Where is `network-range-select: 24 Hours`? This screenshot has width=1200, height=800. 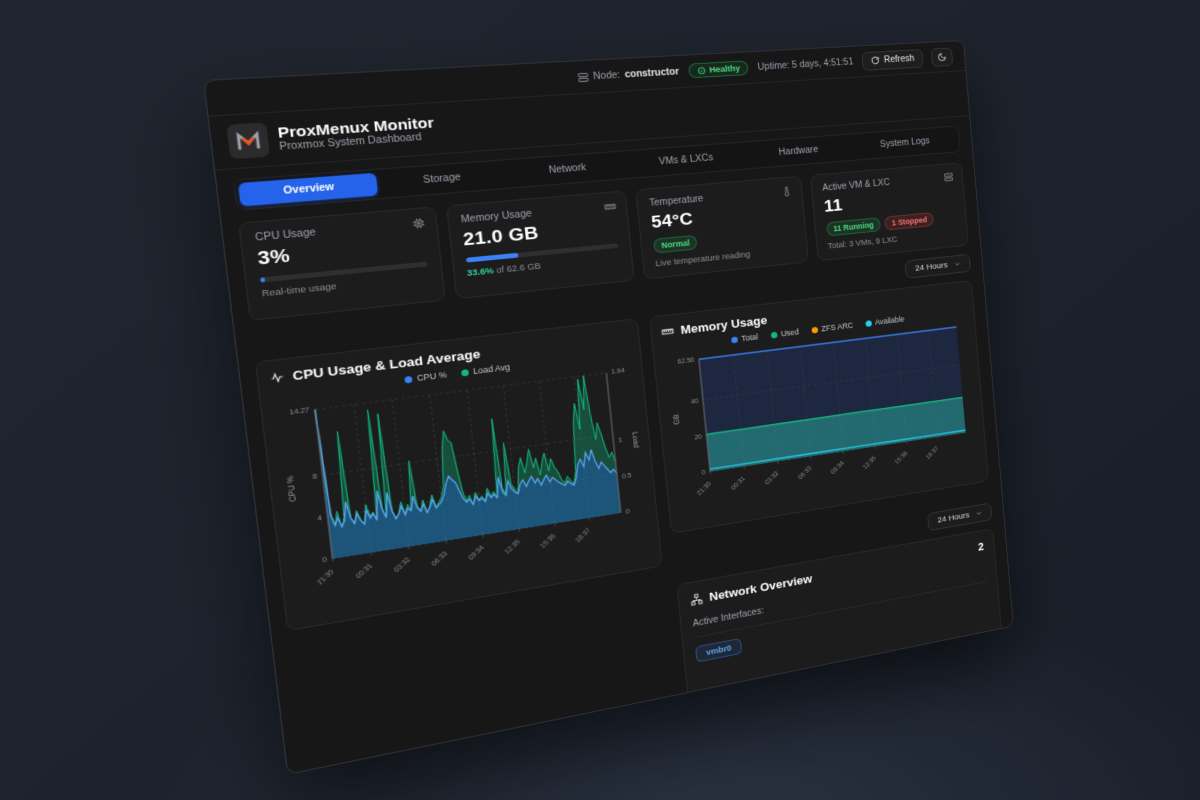
network-range-select: 24 Hours is located at coordinates (960, 517).